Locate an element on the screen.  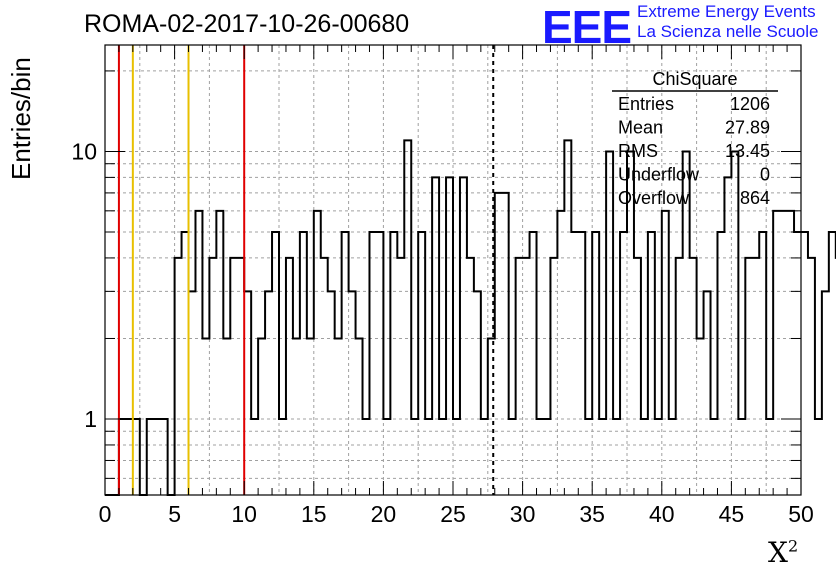
x-tick-label: 45 is located at coordinates (732, 514).